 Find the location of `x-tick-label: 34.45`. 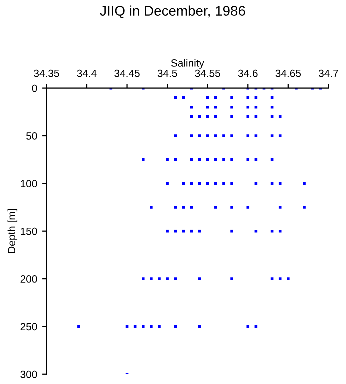

x-tick-label: 34.45 is located at coordinates (127, 74).